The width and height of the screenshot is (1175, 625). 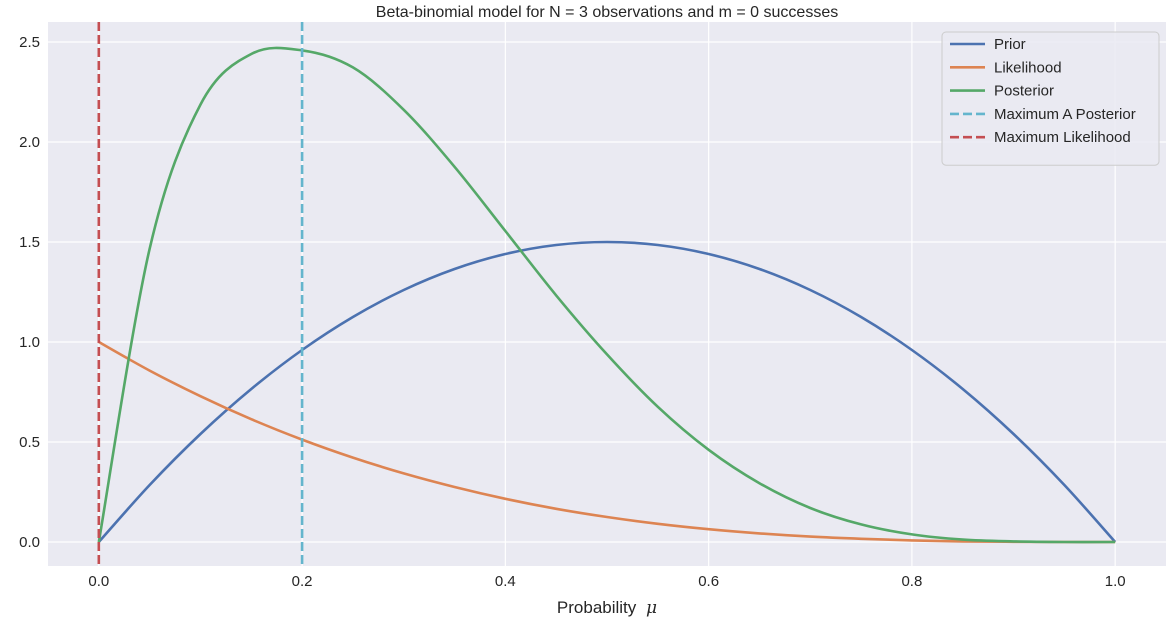 I want to click on legend-label-maximum-a-posterior: Maximum A Posterior, so click(x=1065, y=114).